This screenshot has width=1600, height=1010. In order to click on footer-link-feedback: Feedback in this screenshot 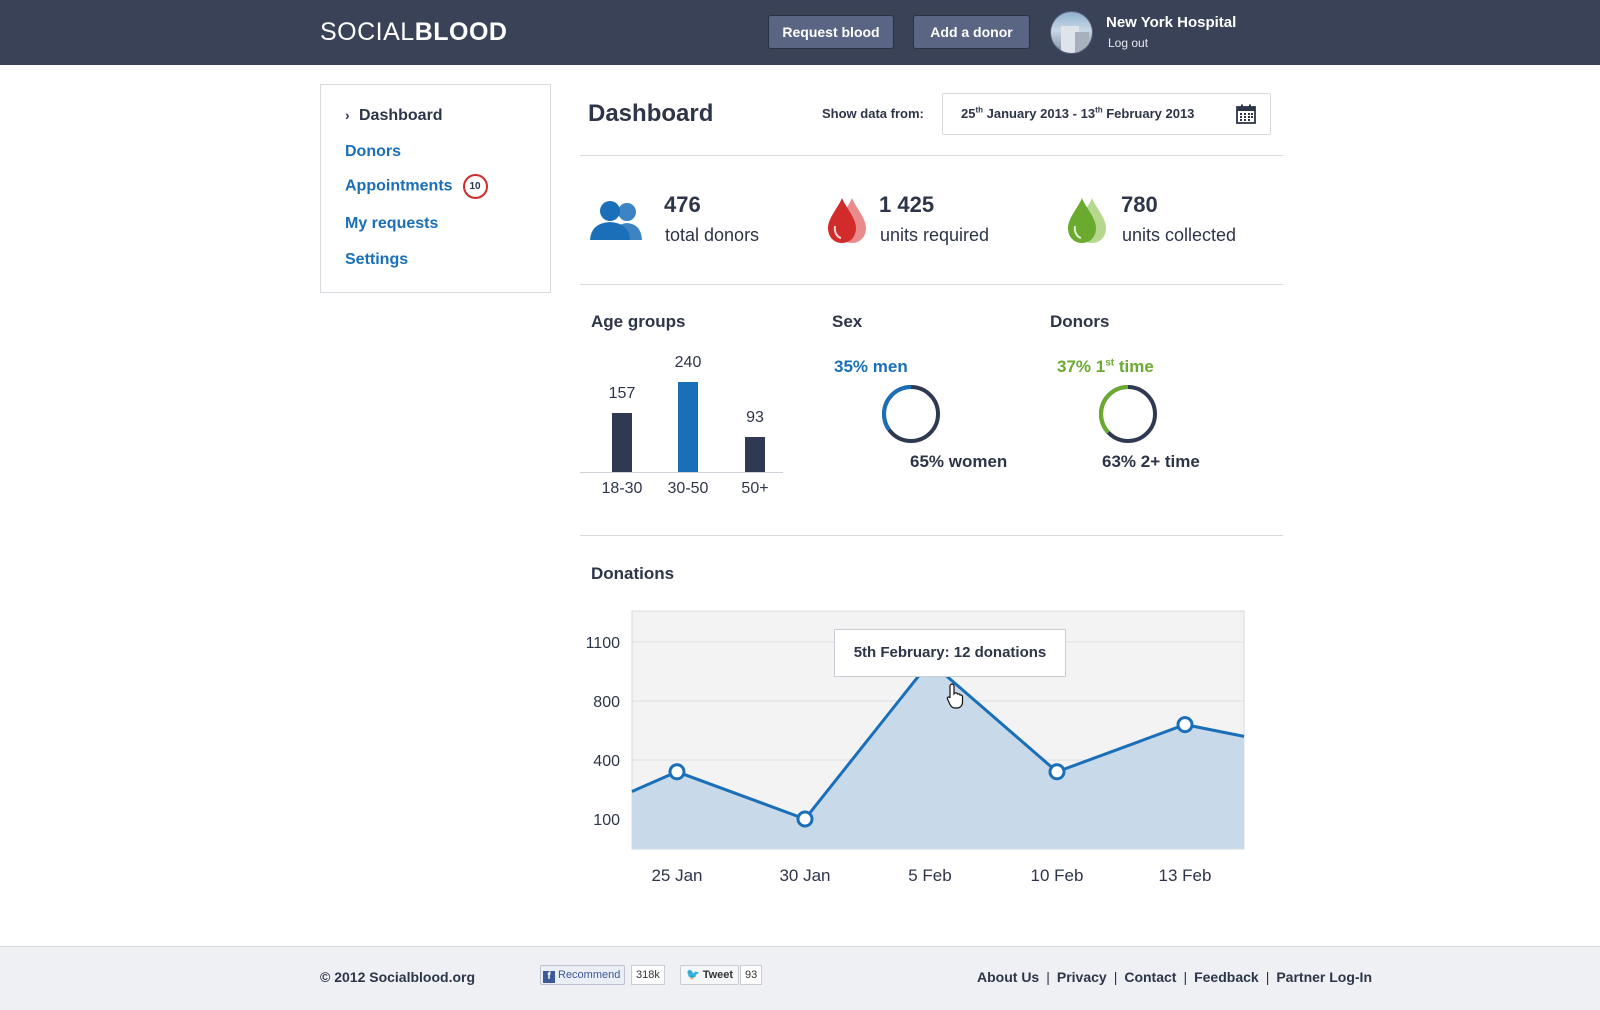, I will do `click(1226, 977)`.